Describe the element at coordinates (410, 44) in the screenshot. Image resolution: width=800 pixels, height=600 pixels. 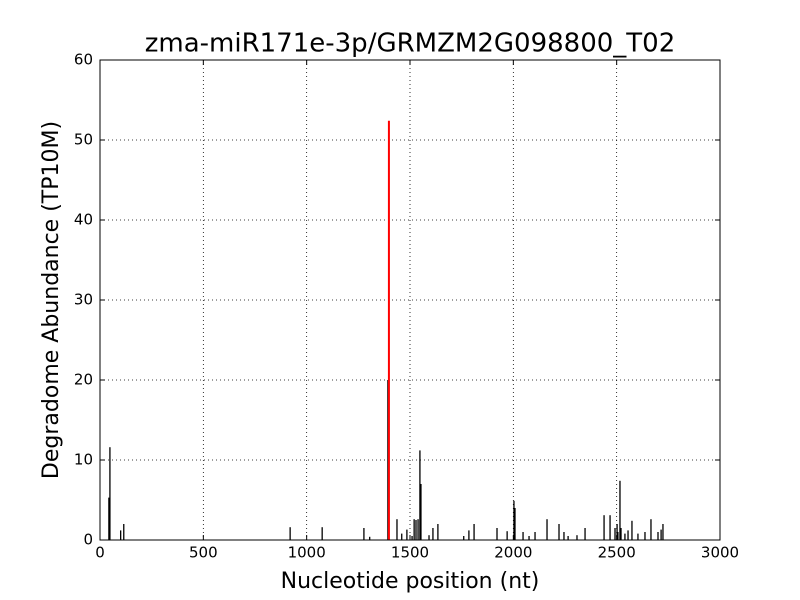
I see `chart-title: zma-miR171e-3p/GRMZM2G098800_T02` at that location.